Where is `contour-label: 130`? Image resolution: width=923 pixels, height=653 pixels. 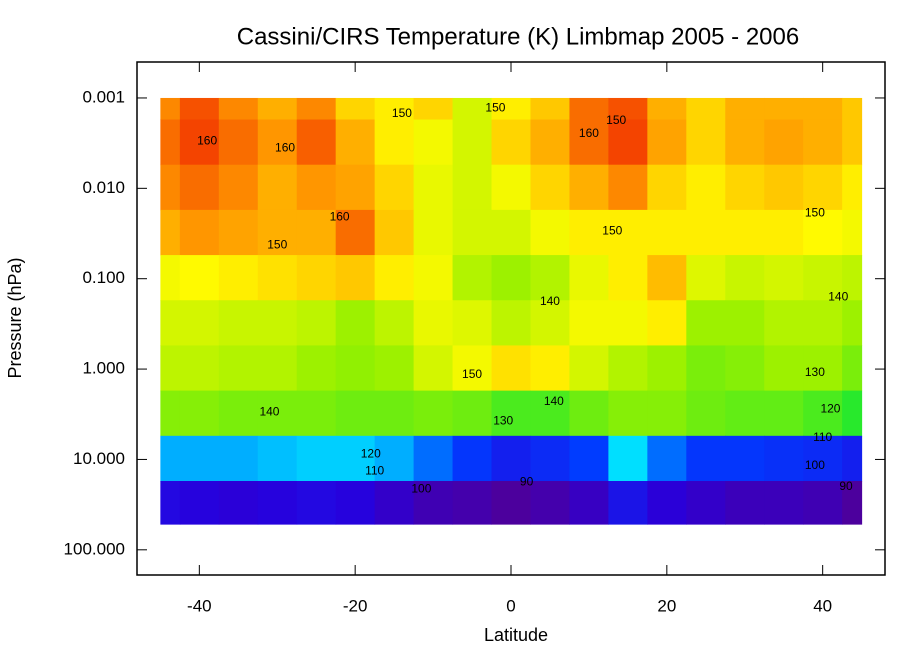 contour-label: 130 is located at coordinates (815, 372).